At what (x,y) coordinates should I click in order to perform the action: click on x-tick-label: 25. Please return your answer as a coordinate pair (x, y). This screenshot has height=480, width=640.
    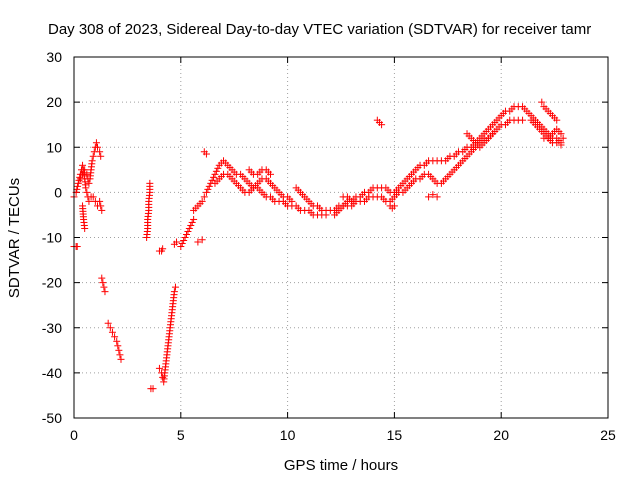
    Looking at the image, I should click on (608, 435).